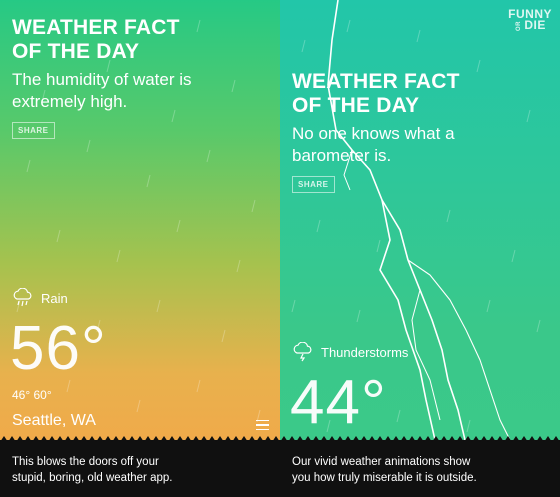 The width and height of the screenshot is (560, 497). Describe the element at coordinates (338, 402) in the screenshot. I see `temperature: 44°` at that location.